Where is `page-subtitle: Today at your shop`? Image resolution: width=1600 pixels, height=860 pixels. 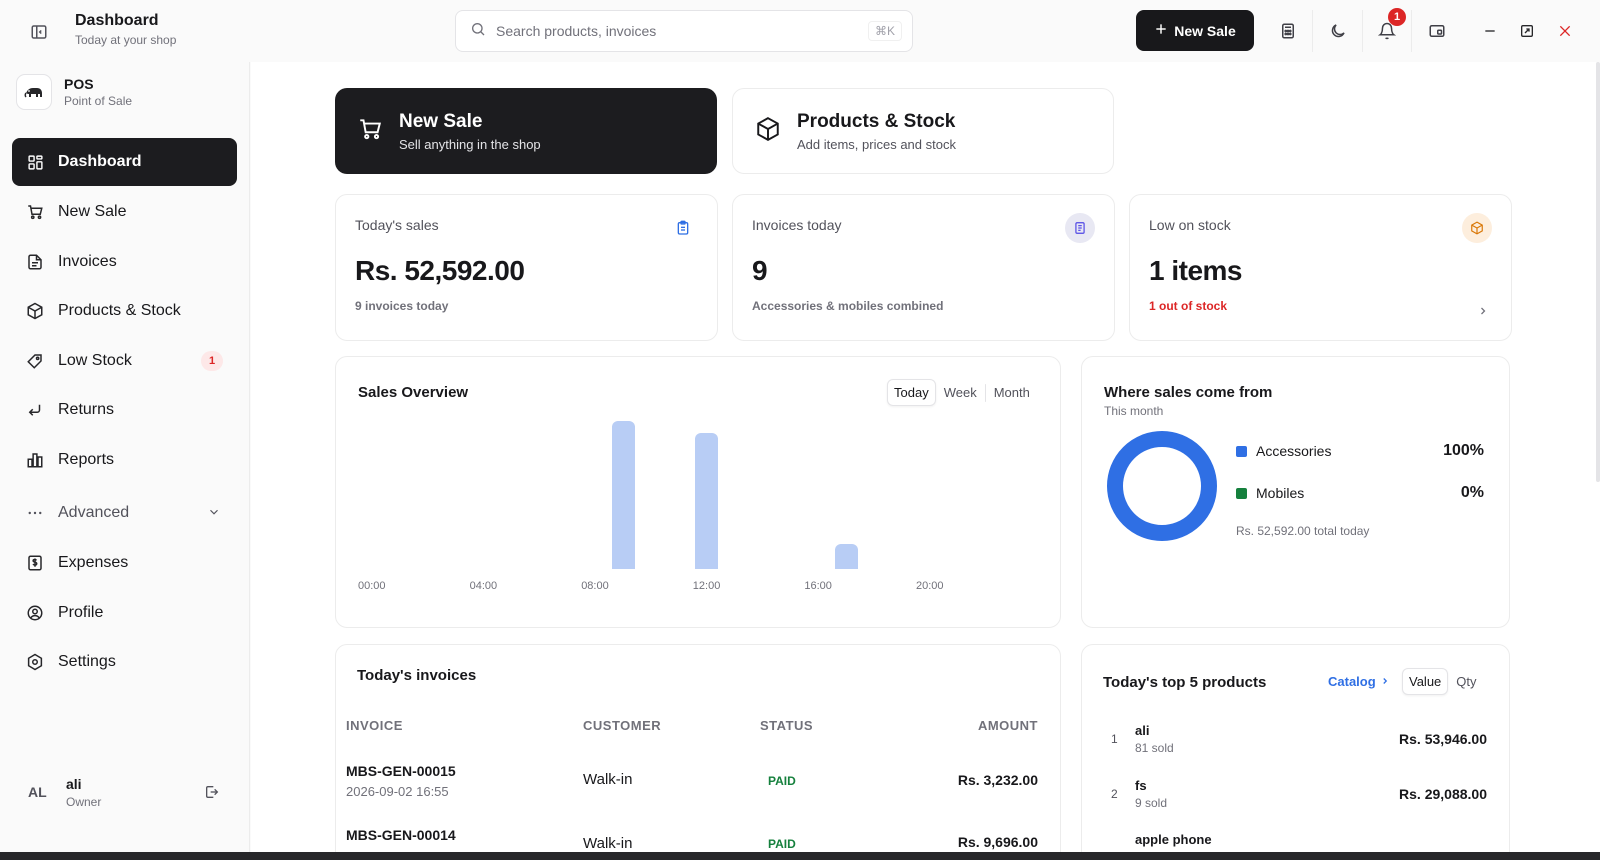 page-subtitle: Today at your shop is located at coordinates (126, 40).